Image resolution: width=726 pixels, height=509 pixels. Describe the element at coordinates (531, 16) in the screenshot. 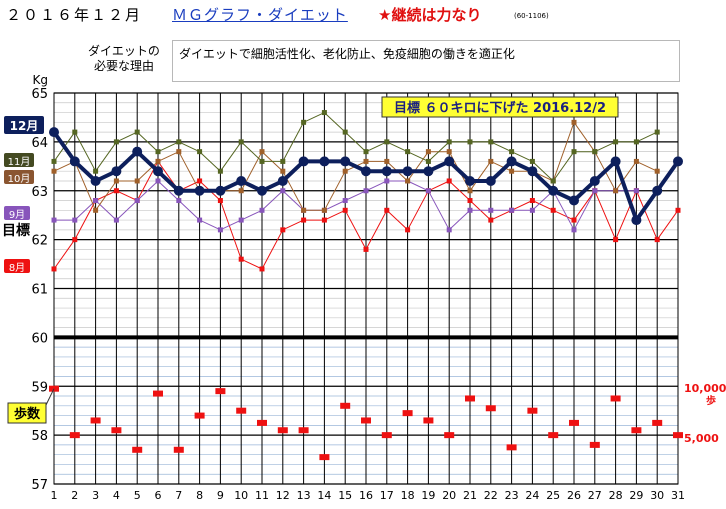

I see `header-code: (60-1106)` at that location.